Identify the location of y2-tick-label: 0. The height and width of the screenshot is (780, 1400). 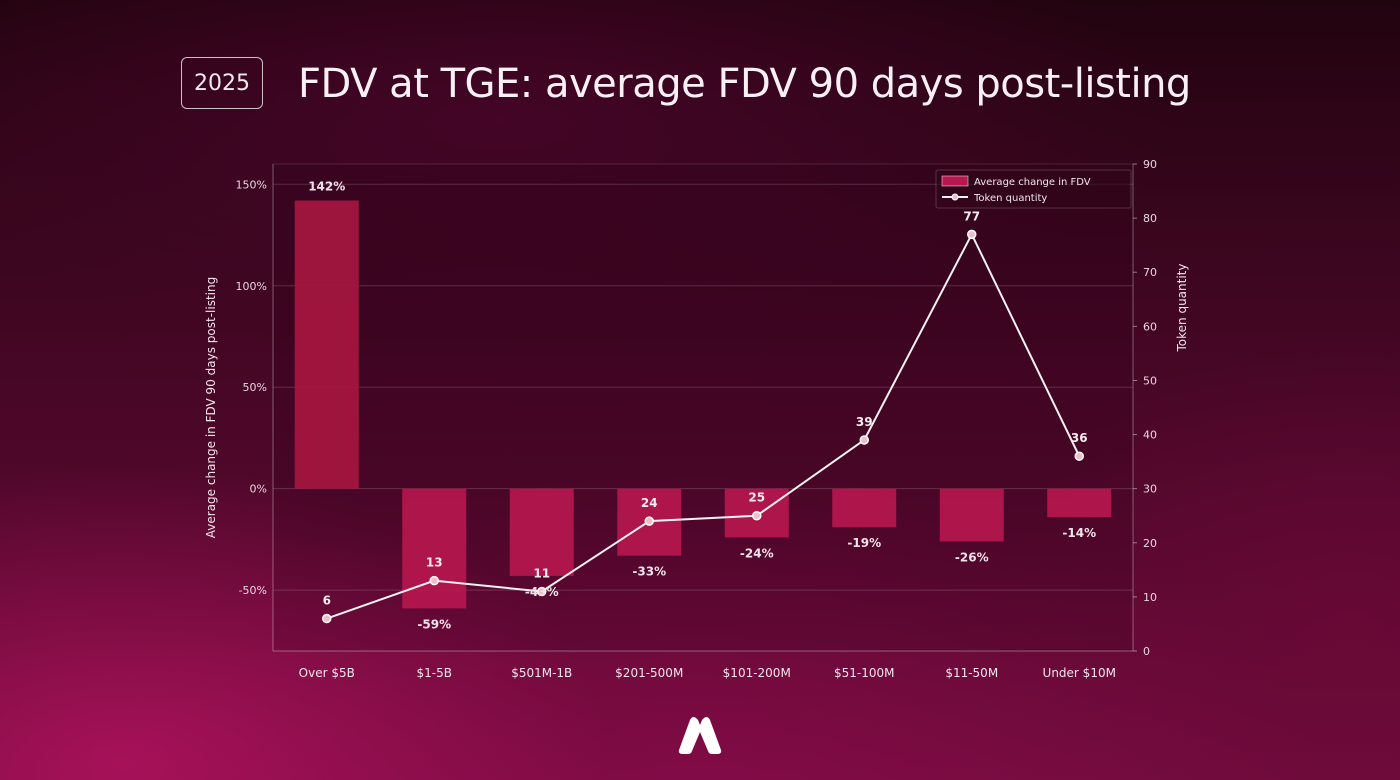
(1146, 651).